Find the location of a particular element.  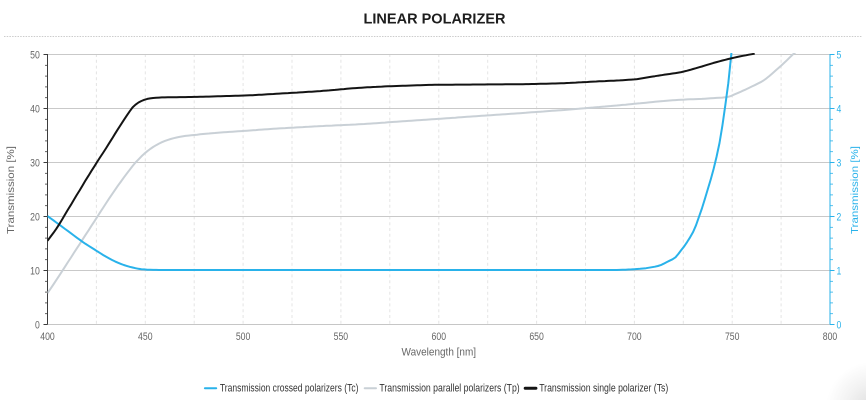

svg-text: 50 is located at coordinates (35, 56).